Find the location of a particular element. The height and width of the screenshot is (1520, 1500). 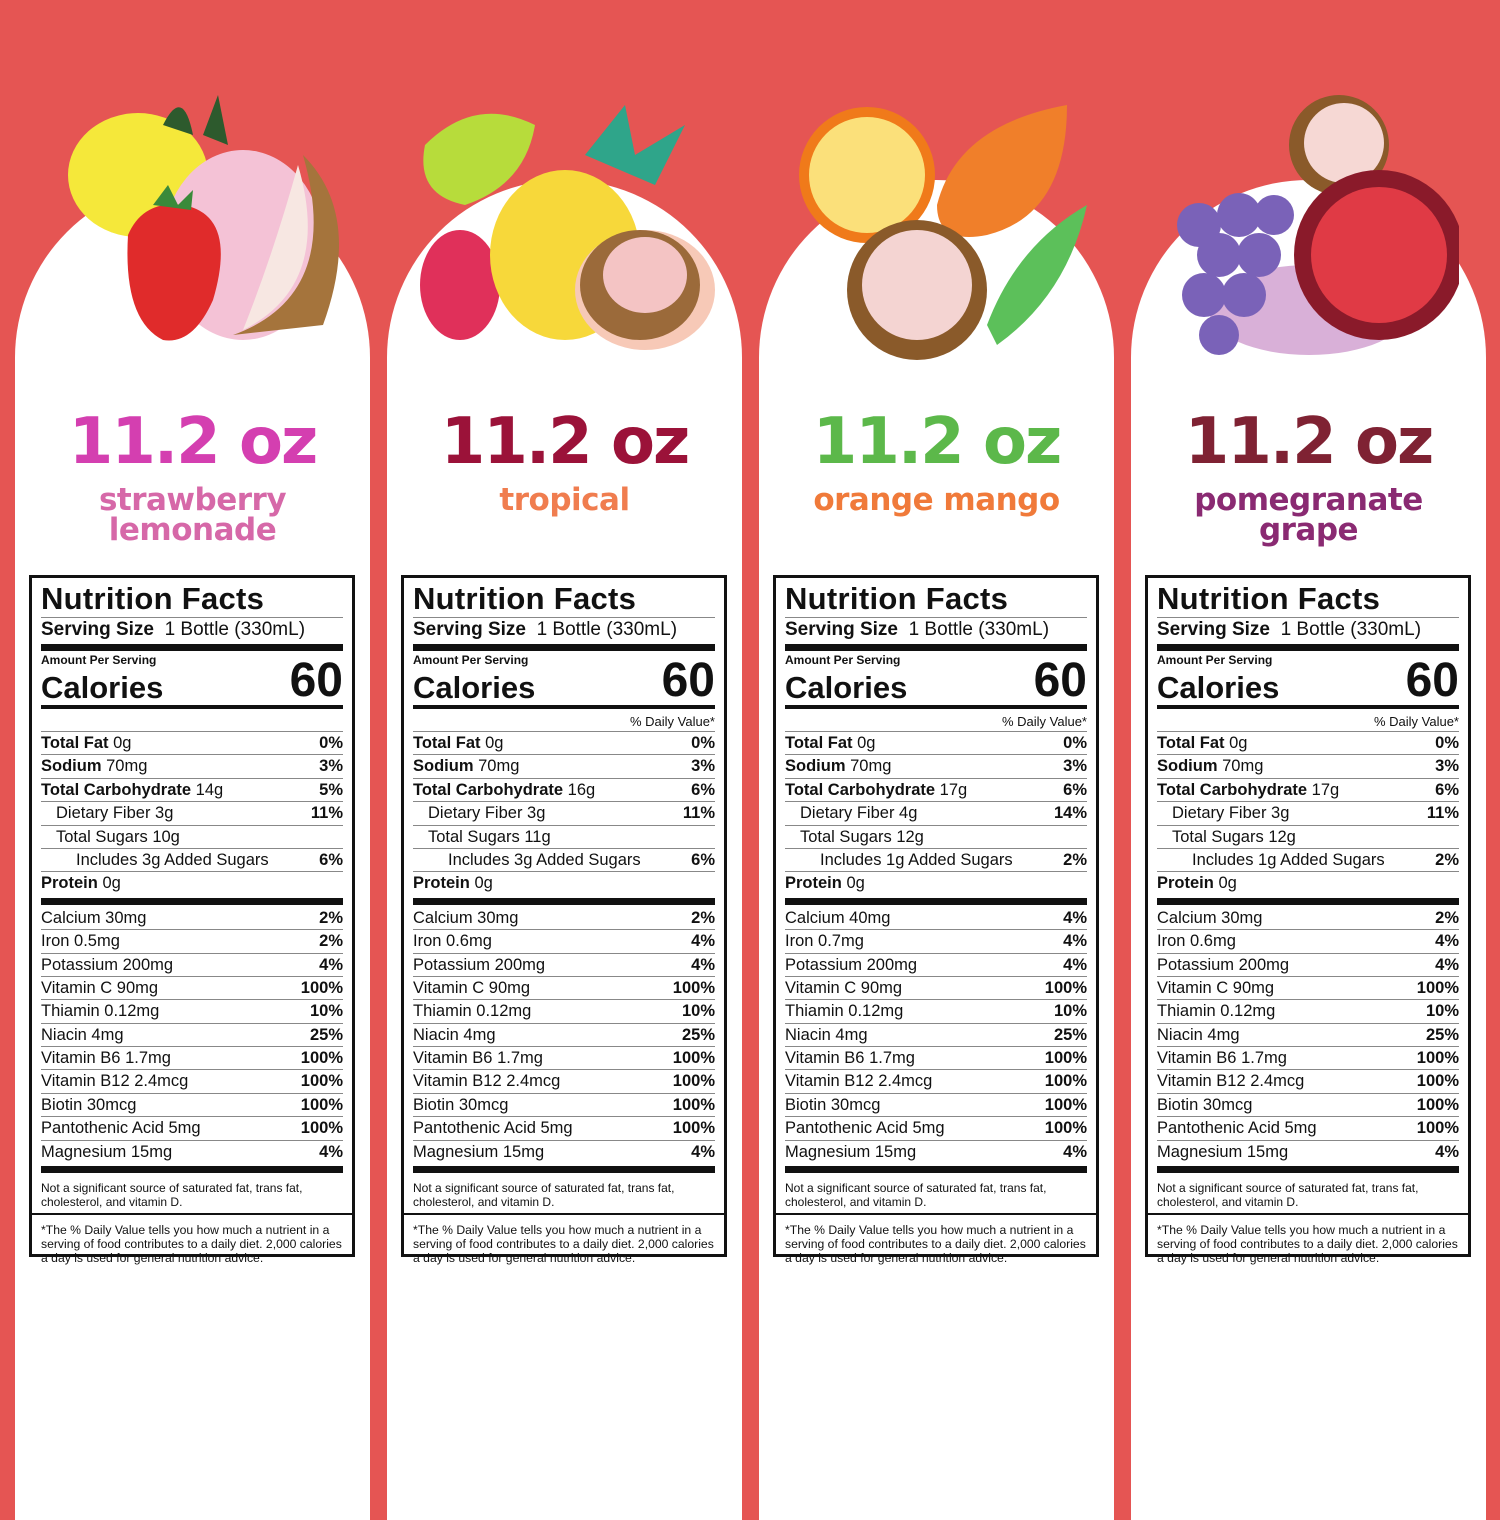

nutrient-label: Total Fat 0g is located at coordinates (830, 743).